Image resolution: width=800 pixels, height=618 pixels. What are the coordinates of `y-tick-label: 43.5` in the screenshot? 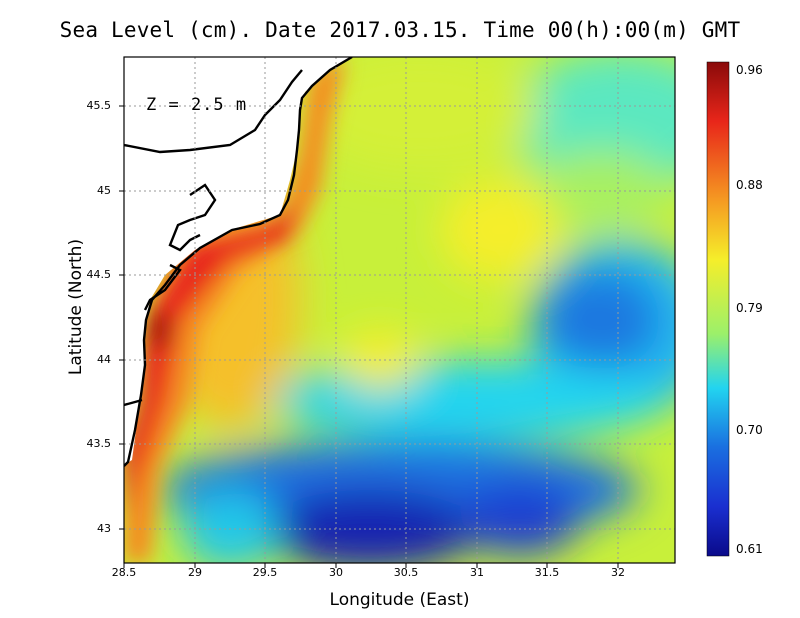 It's located at (99, 443).